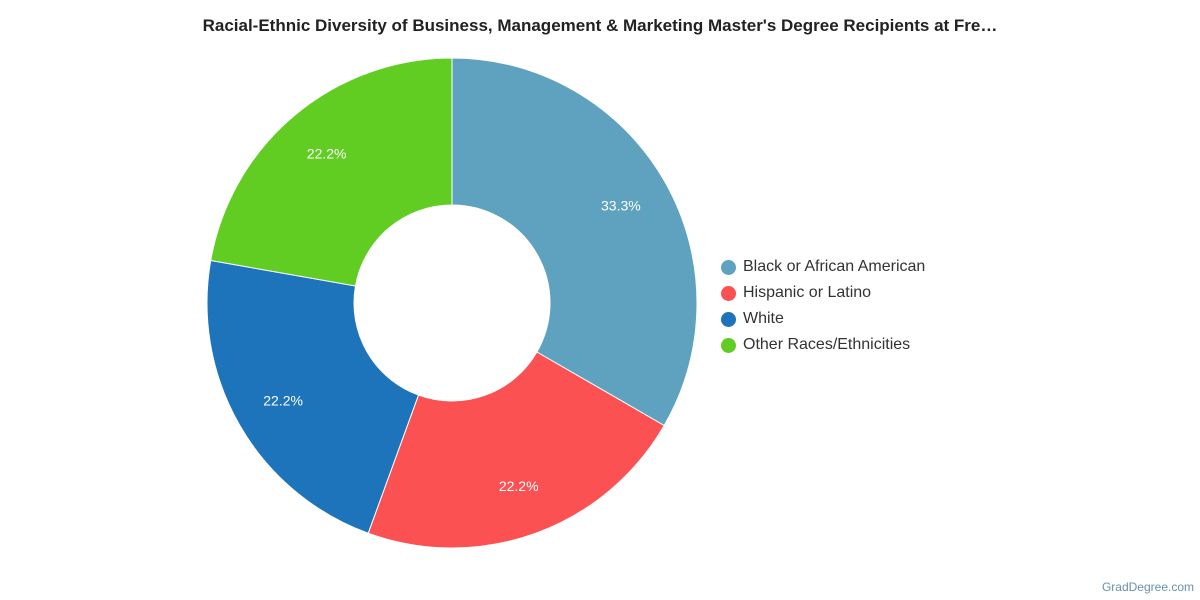  I want to click on legend-item-other-races-ethnicities: Other Races/Ethnicities, so click(823, 345).